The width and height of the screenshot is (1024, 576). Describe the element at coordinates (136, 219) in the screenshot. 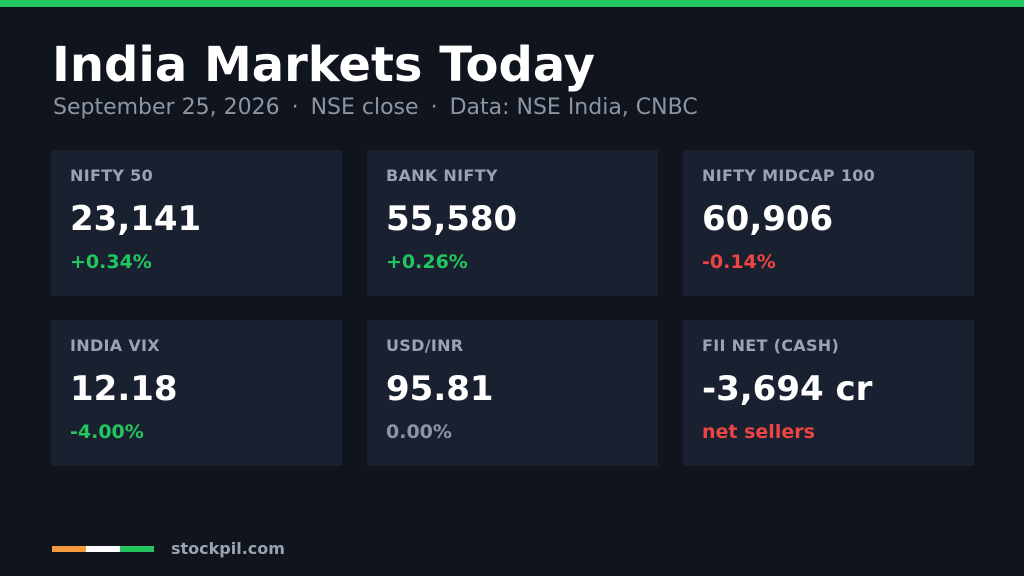

I see `card-value: 23,141` at that location.